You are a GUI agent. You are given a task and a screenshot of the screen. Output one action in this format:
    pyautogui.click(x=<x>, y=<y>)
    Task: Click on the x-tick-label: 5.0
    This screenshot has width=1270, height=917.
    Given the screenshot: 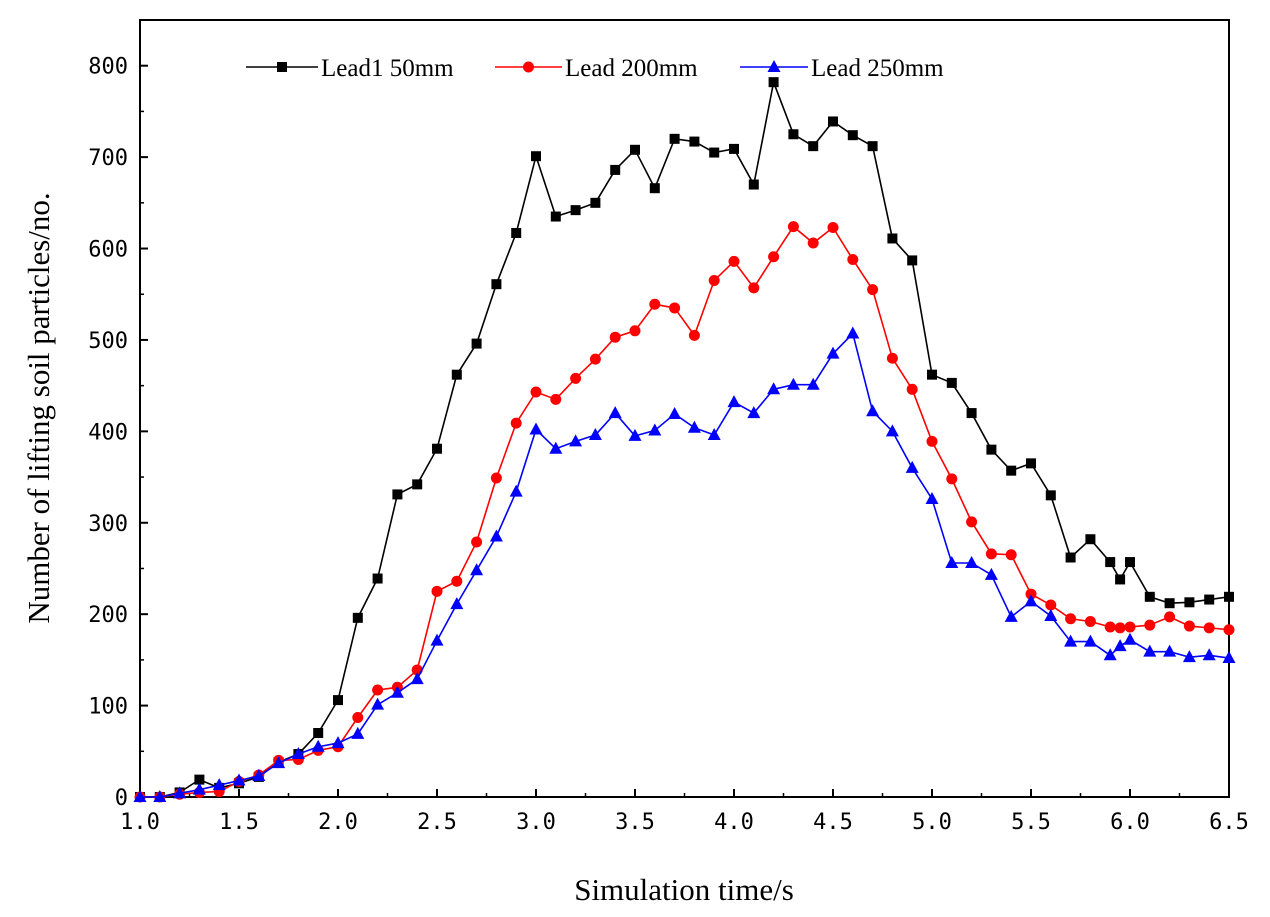 What is the action you would take?
    pyautogui.click(x=932, y=822)
    